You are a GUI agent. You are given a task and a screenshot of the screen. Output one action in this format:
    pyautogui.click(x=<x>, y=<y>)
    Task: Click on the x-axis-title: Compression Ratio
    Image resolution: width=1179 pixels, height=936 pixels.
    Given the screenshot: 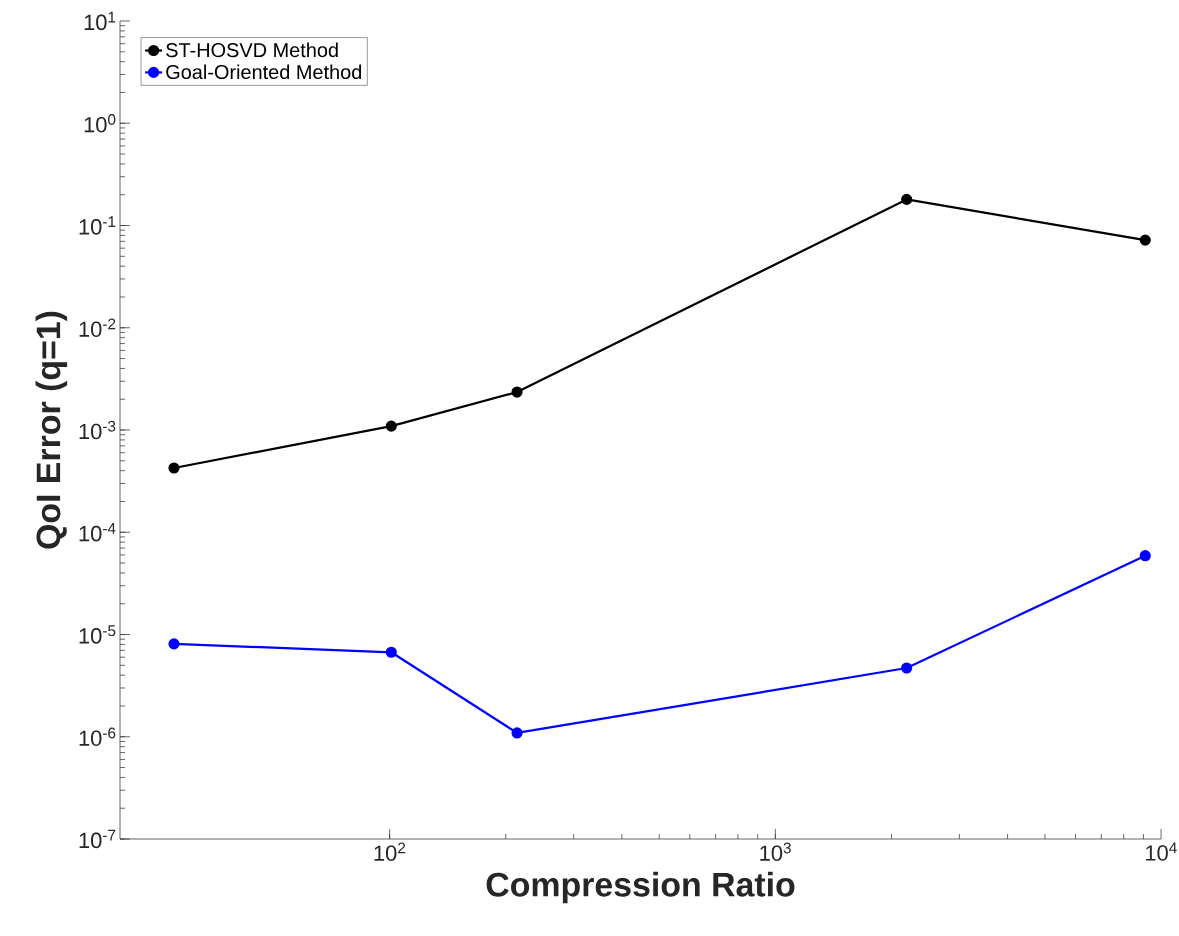 What is the action you would take?
    pyautogui.click(x=640, y=887)
    